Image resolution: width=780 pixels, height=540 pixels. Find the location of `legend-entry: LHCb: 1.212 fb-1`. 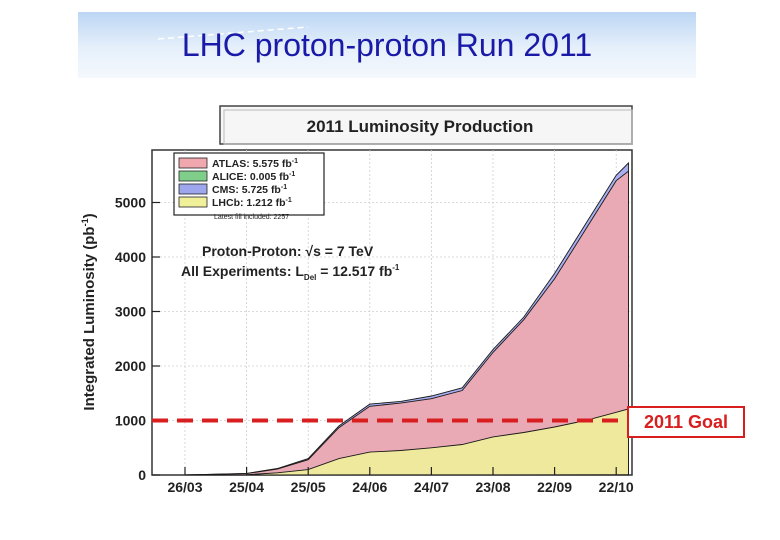

legend-entry: LHCb: 1.212 fb-1 is located at coordinates (252, 203).